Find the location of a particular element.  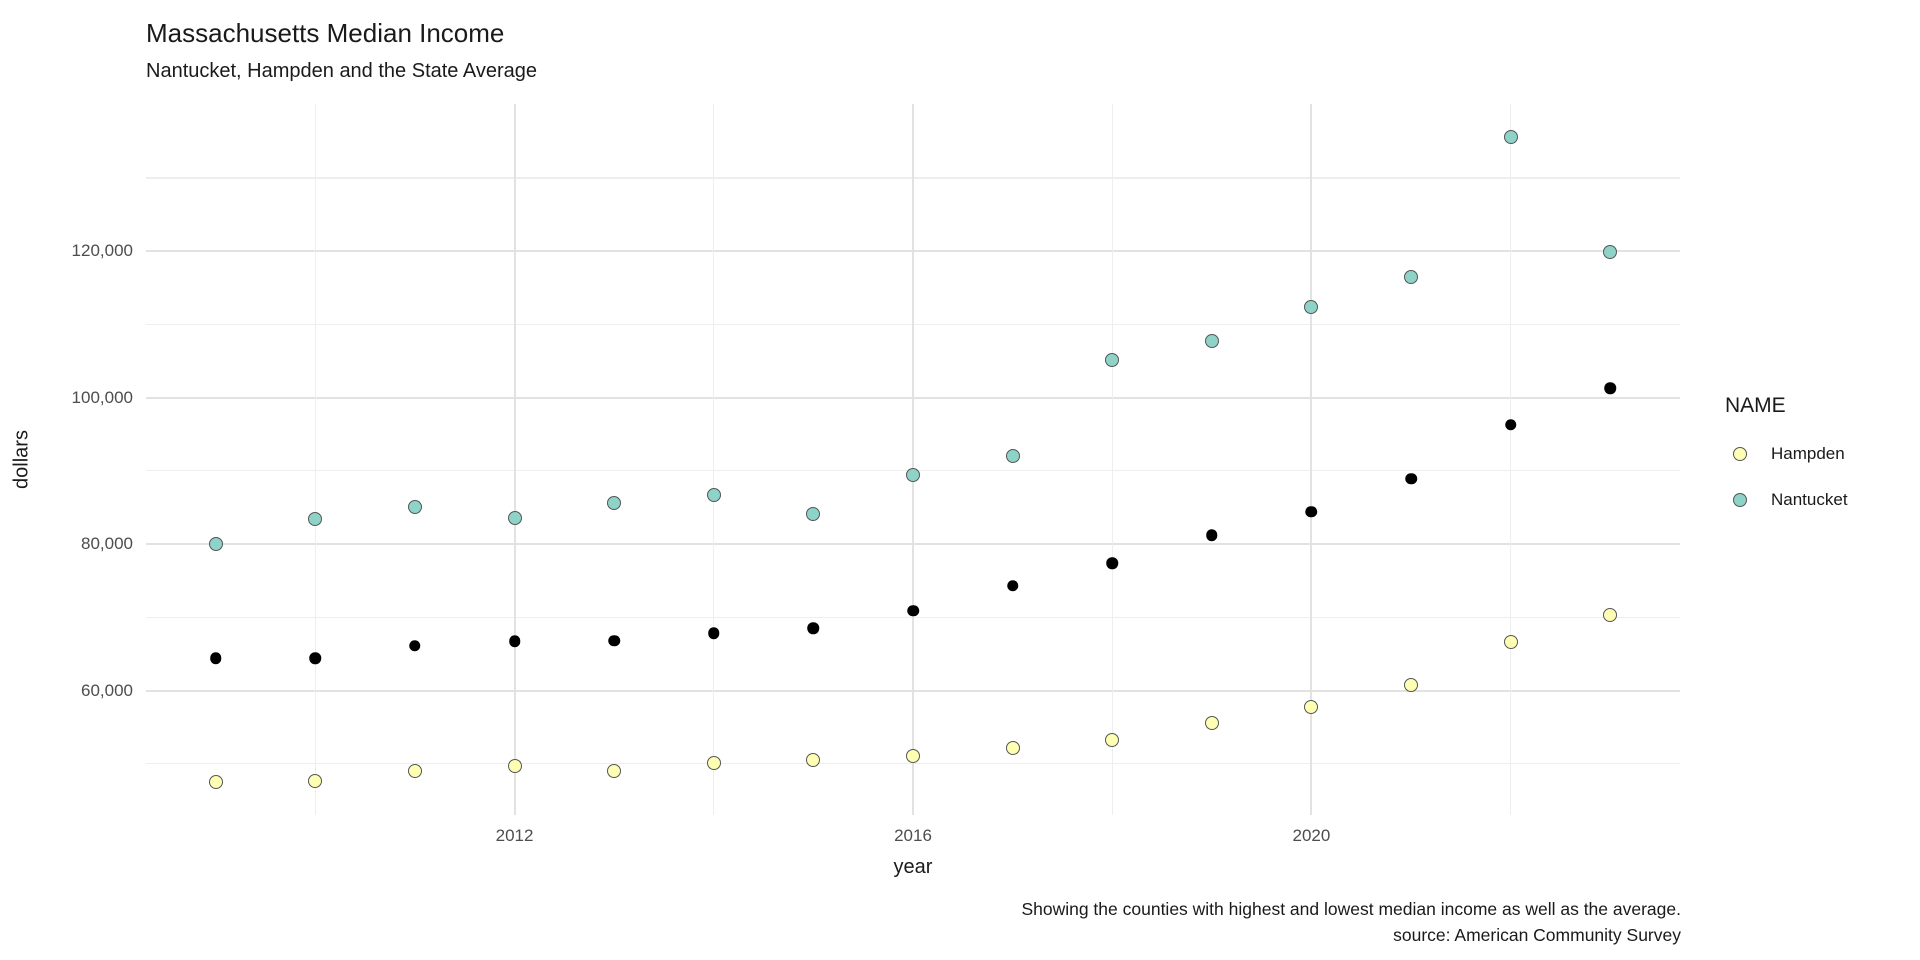

point-nantucket-2020 is located at coordinates (1311, 306).